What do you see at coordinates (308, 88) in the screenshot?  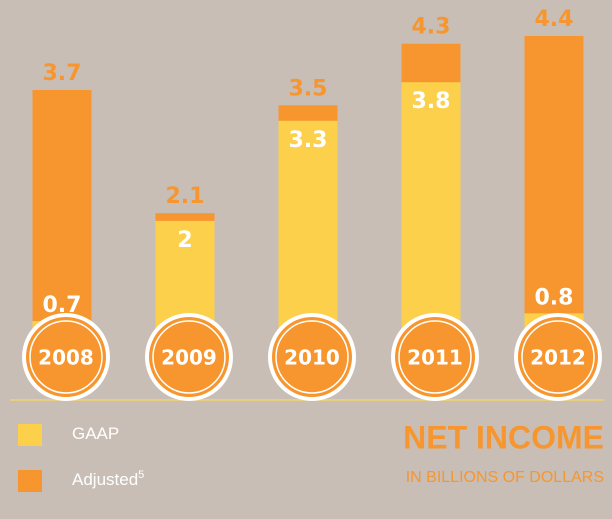 I see `data-label: 3.5` at bounding box center [308, 88].